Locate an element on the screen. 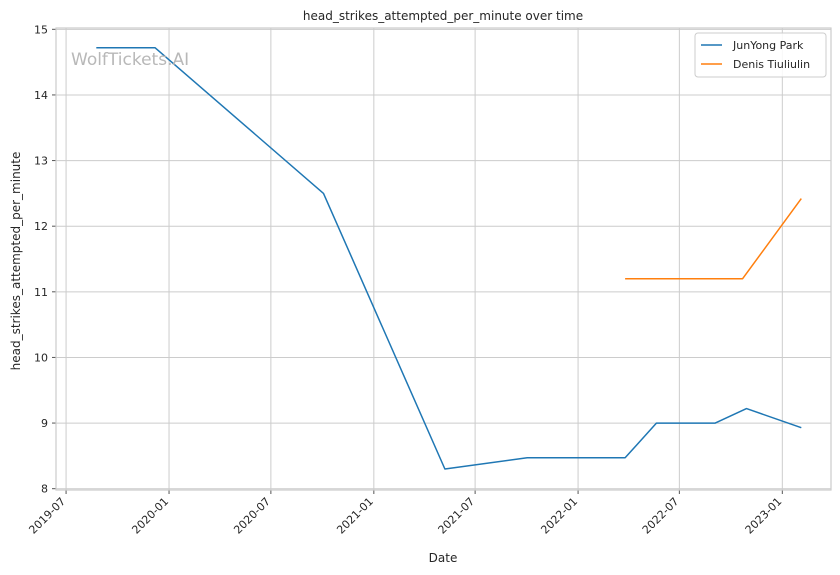  y-tick-label: 10 is located at coordinates (41, 357).